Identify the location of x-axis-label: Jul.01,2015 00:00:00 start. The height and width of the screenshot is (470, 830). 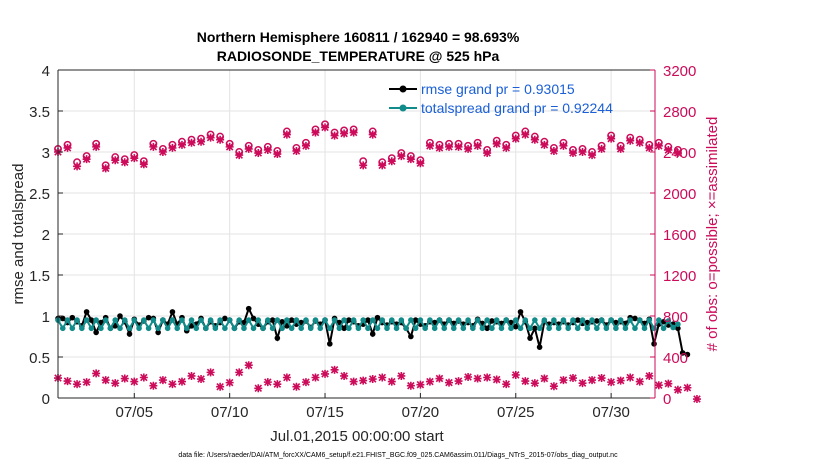
(357, 436).